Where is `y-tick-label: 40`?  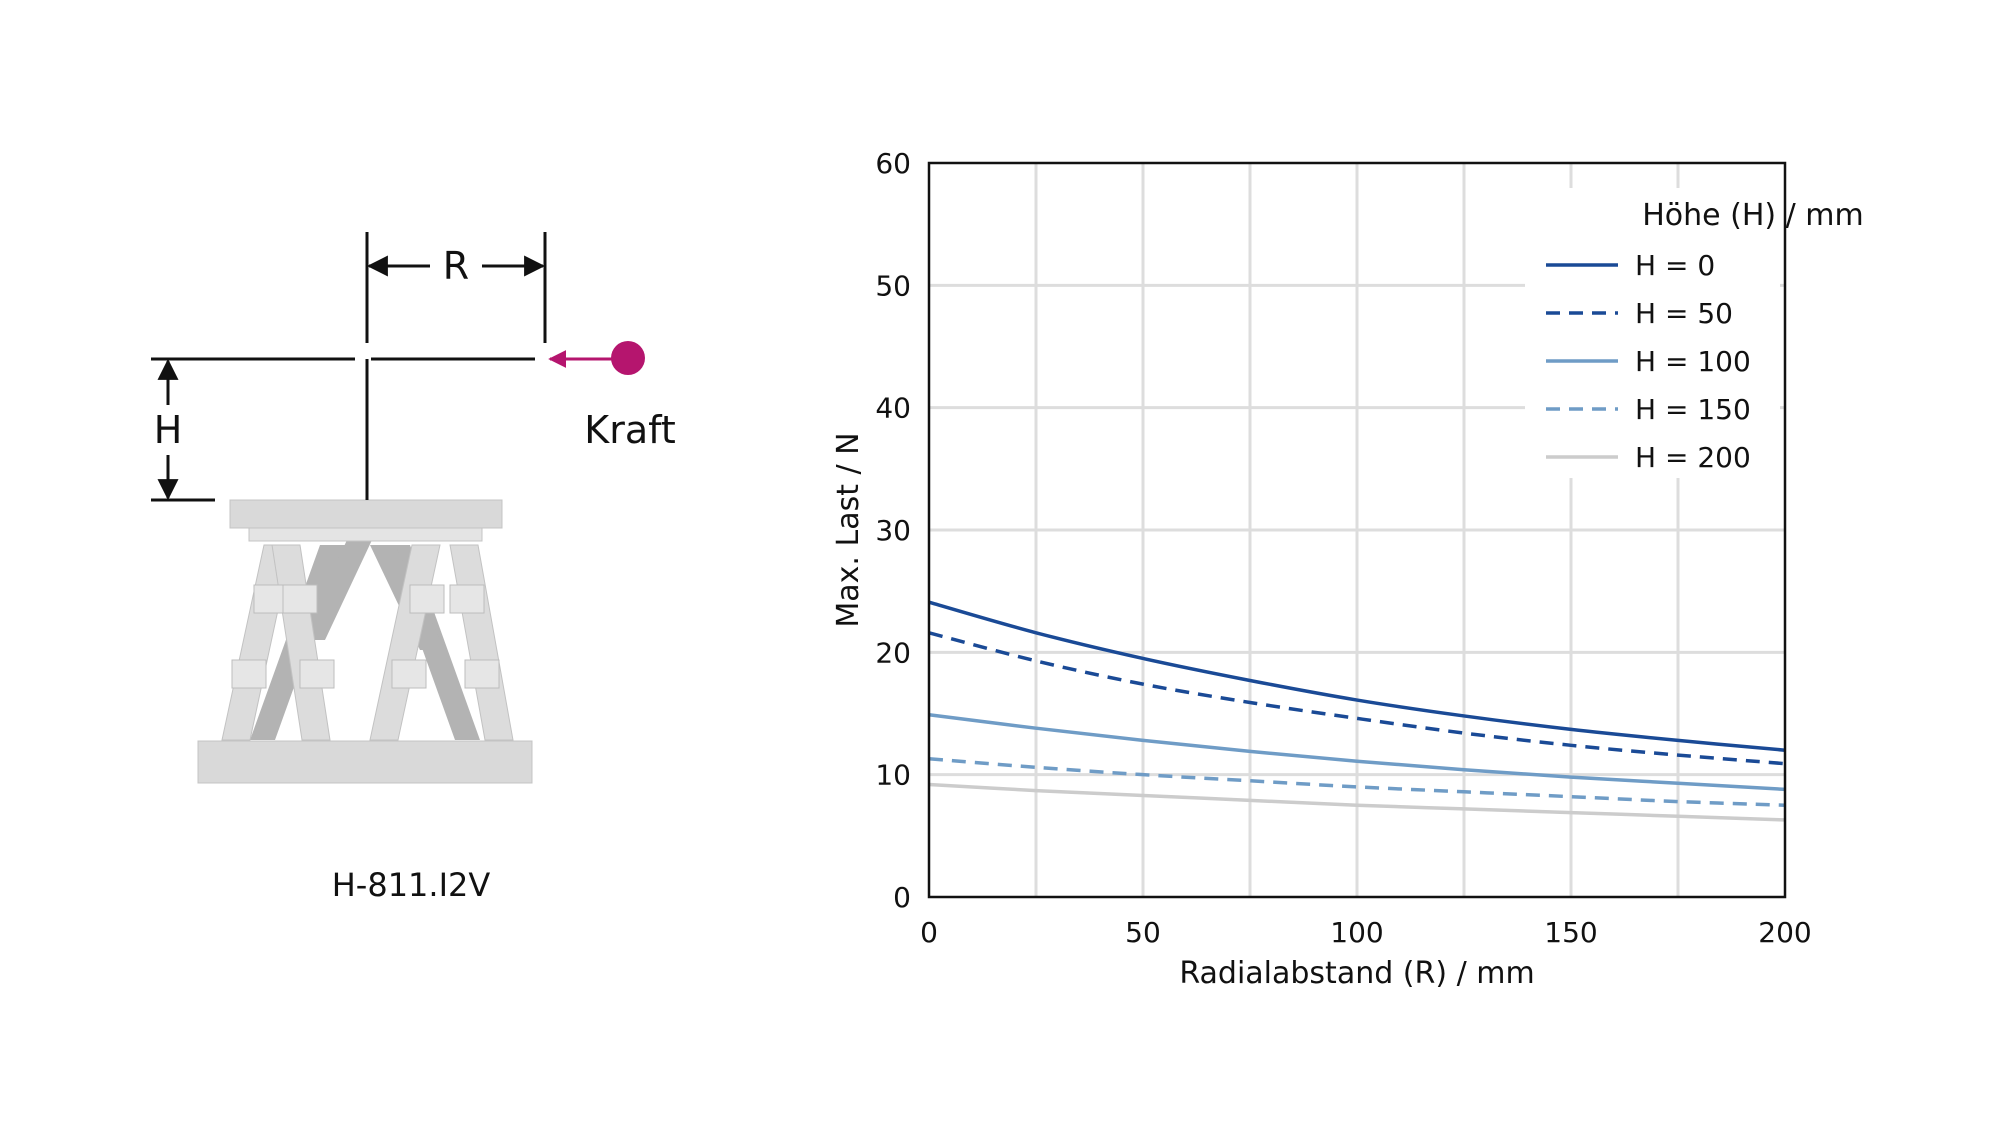 y-tick-label: 40 is located at coordinates (893, 408).